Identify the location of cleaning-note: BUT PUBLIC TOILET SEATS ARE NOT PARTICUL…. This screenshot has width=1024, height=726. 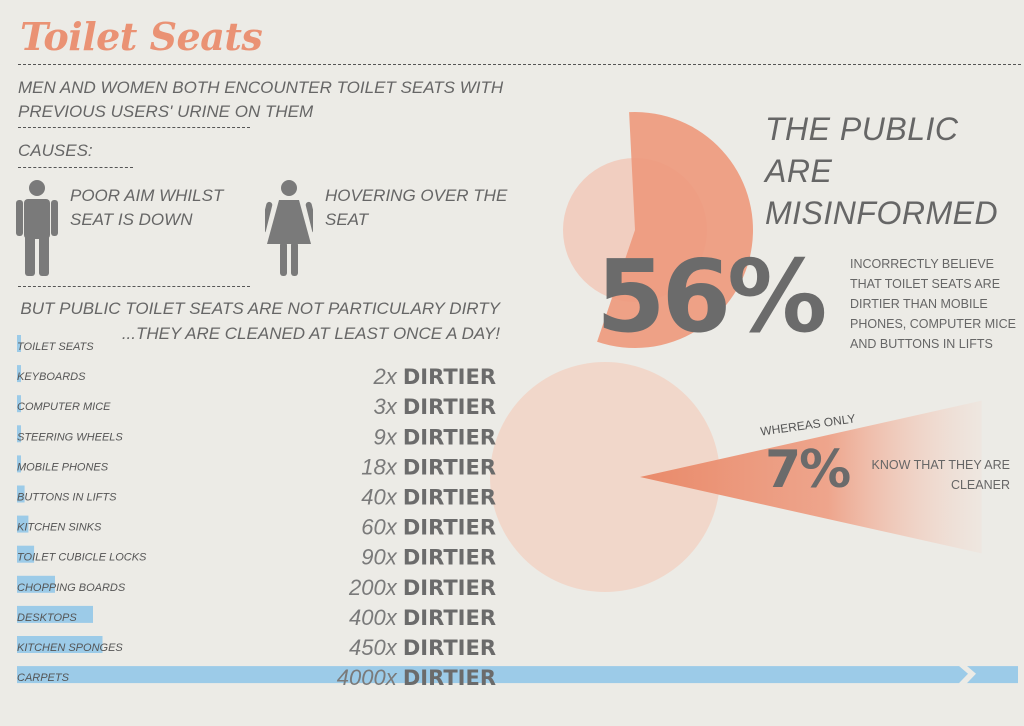
(259, 321).